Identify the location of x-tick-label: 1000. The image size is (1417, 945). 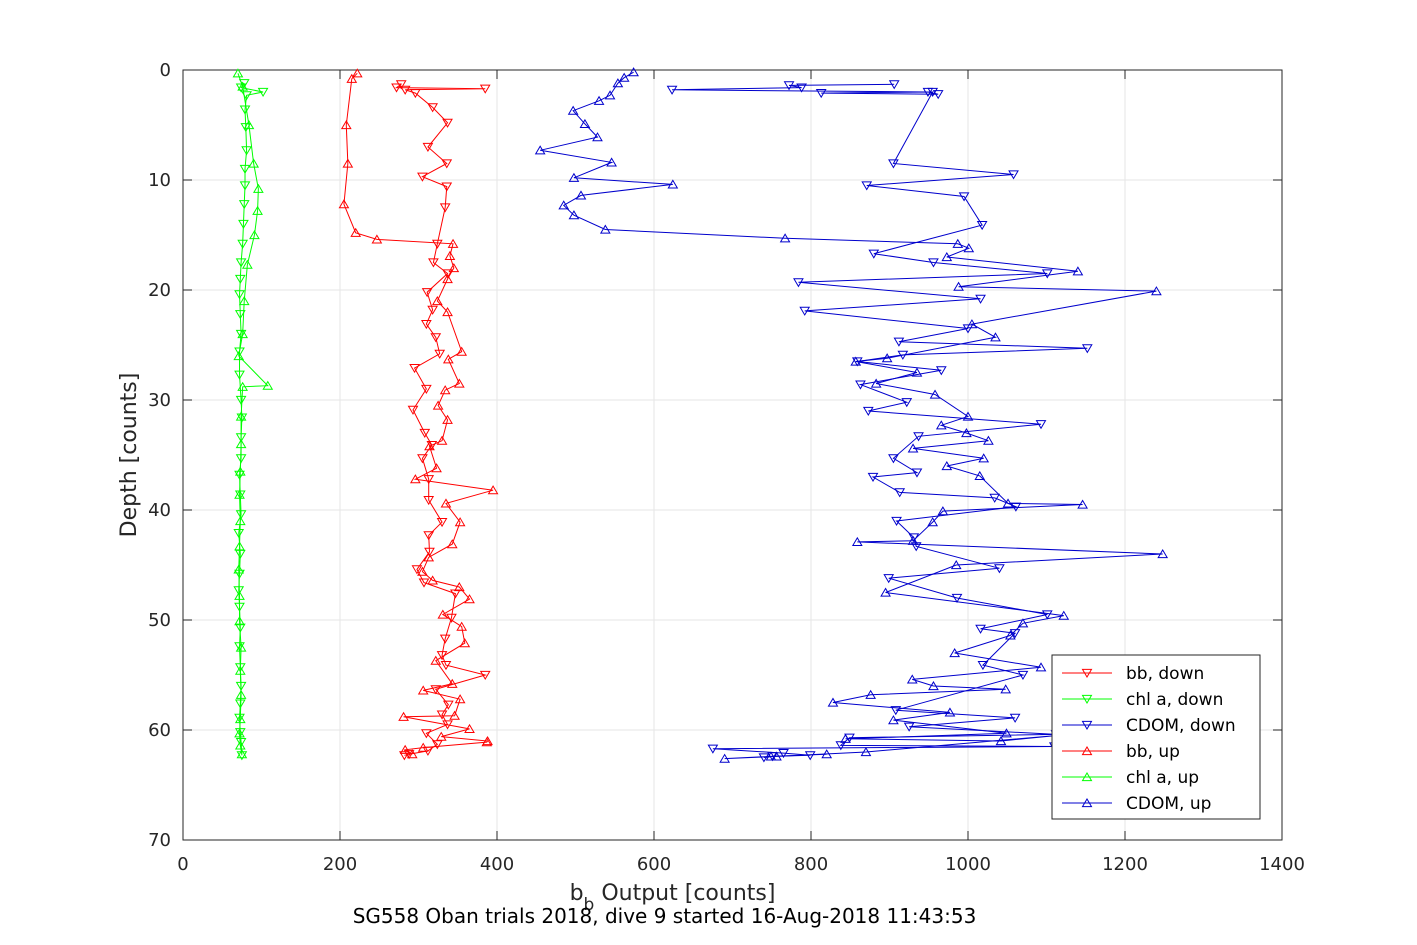
(968, 864).